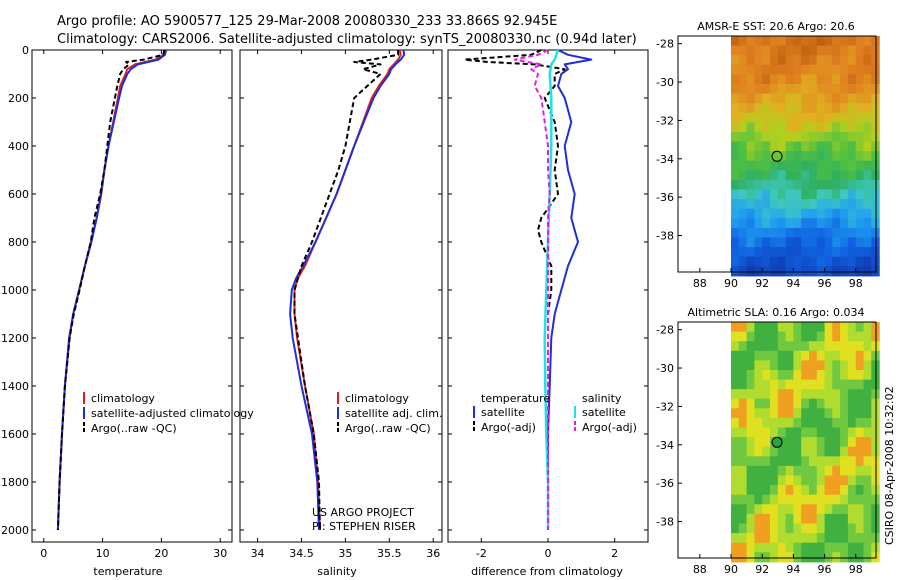  Describe the element at coordinates (665, 330) in the screenshot. I see `map-ytick-label: -28` at that location.